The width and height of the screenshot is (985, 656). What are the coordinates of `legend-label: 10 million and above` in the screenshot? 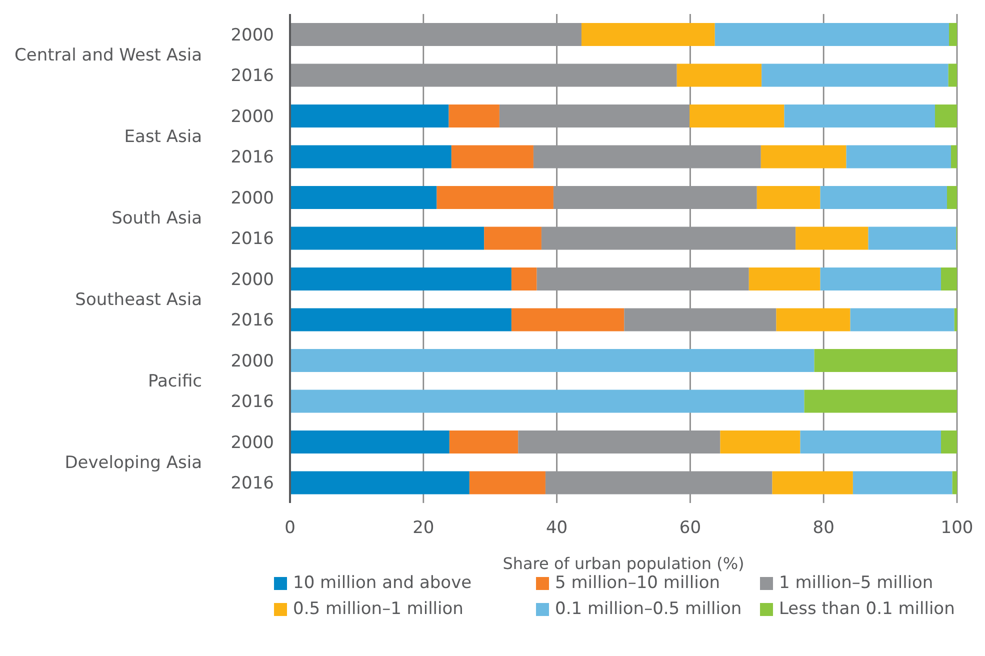 It's located at (382, 583).